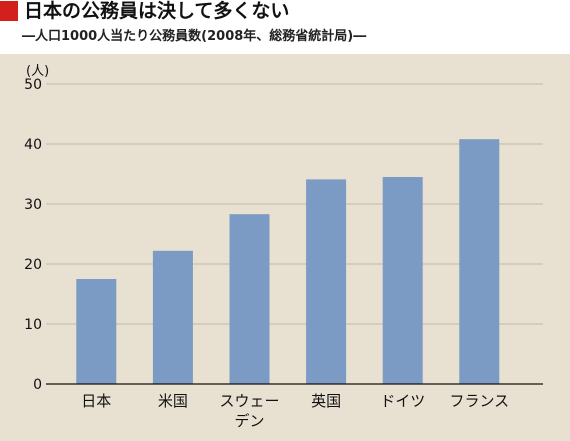 The width and height of the screenshot is (570, 441). Describe the element at coordinates (402, 401) in the screenshot. I see `x-category-label-4: ドイツ` at that location.